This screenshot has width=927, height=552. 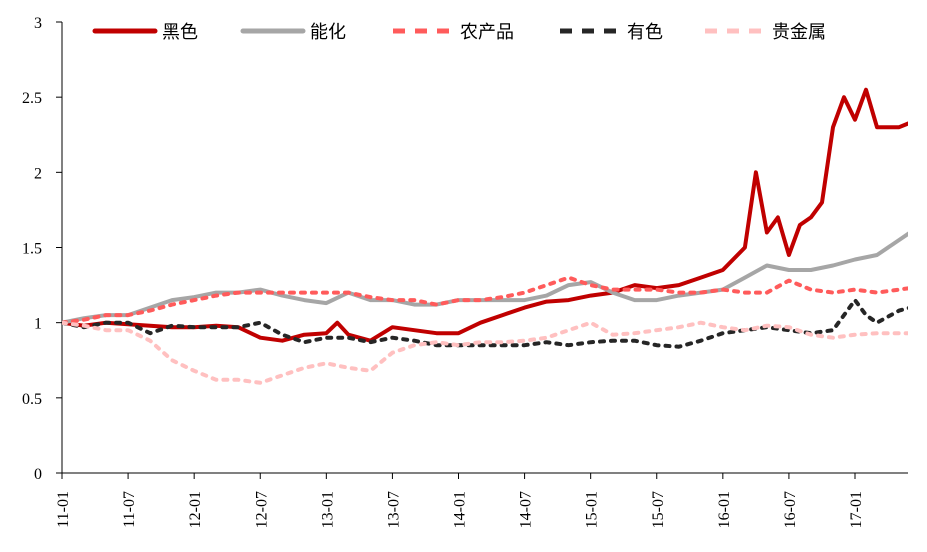 I want to click on x-tick-label: 11-01, so click(x=63, y=509).